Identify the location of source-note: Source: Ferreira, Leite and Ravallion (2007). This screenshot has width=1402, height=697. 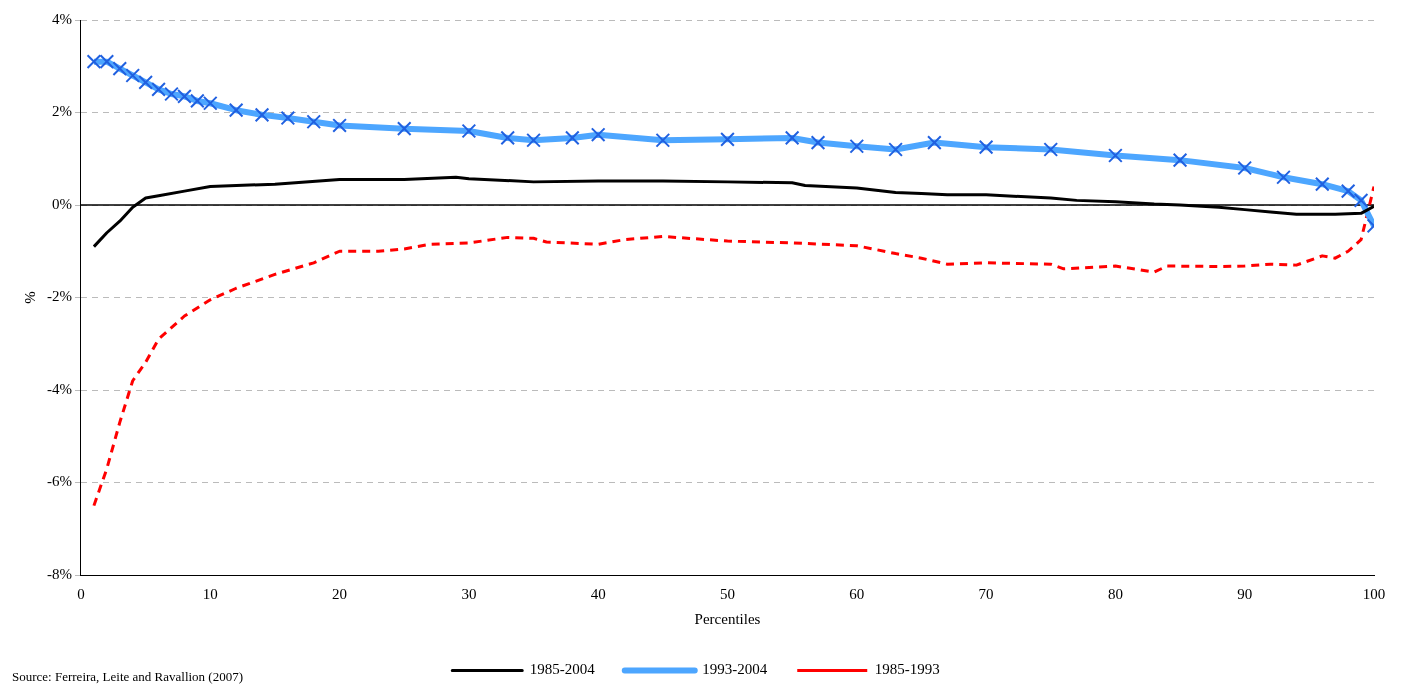
(128, 676).